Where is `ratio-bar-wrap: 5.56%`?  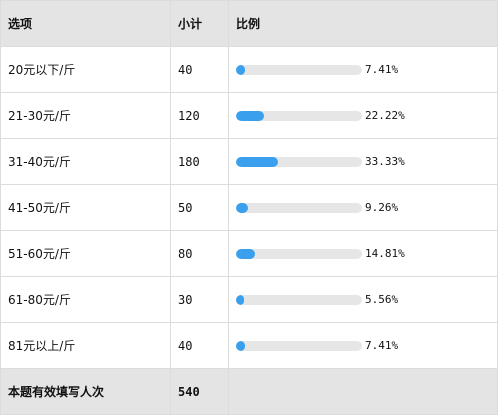 ratio-bar-wrap: 5.56% is located at coordinates (366, 299).